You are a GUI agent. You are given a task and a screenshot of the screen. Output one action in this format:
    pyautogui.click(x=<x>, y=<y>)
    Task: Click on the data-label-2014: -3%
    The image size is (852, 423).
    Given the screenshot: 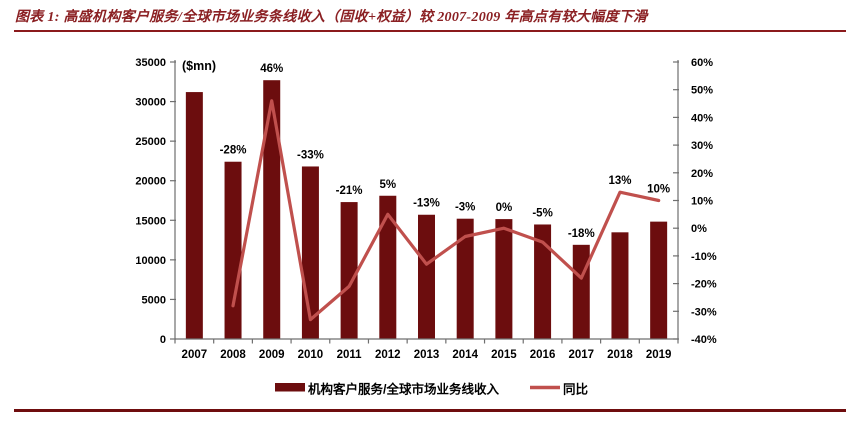 What is the action you would take?
    pyautogui.click(x=465, y=208)
    